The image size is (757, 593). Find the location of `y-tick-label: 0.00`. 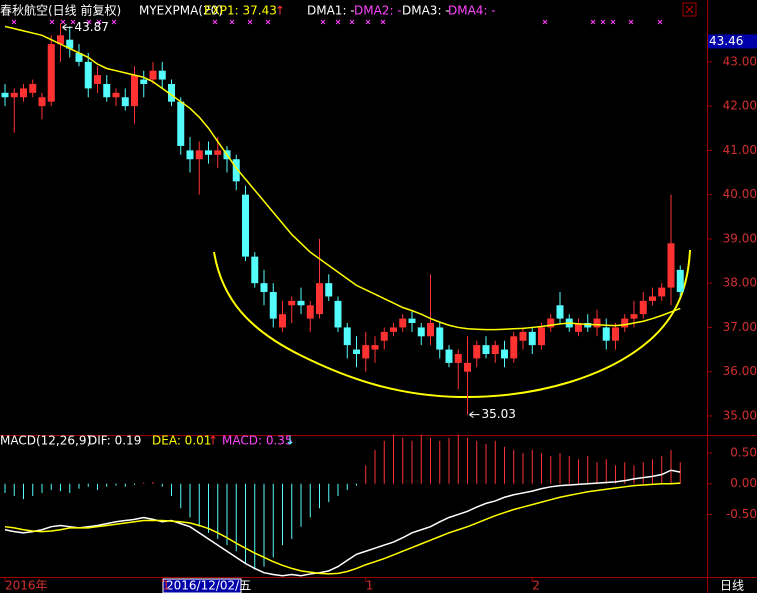

y-tick-label: 0.00 is located at coordinates (743, 483).